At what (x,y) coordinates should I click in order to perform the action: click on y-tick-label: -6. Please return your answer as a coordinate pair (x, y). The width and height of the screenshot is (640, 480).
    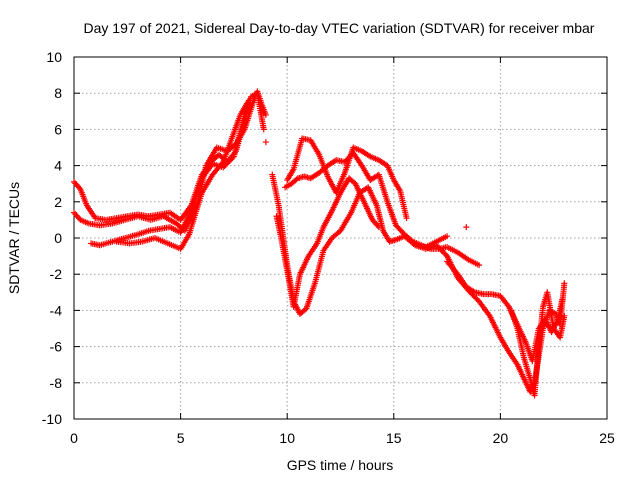
    Looking at the image, I should click on (56, 347).